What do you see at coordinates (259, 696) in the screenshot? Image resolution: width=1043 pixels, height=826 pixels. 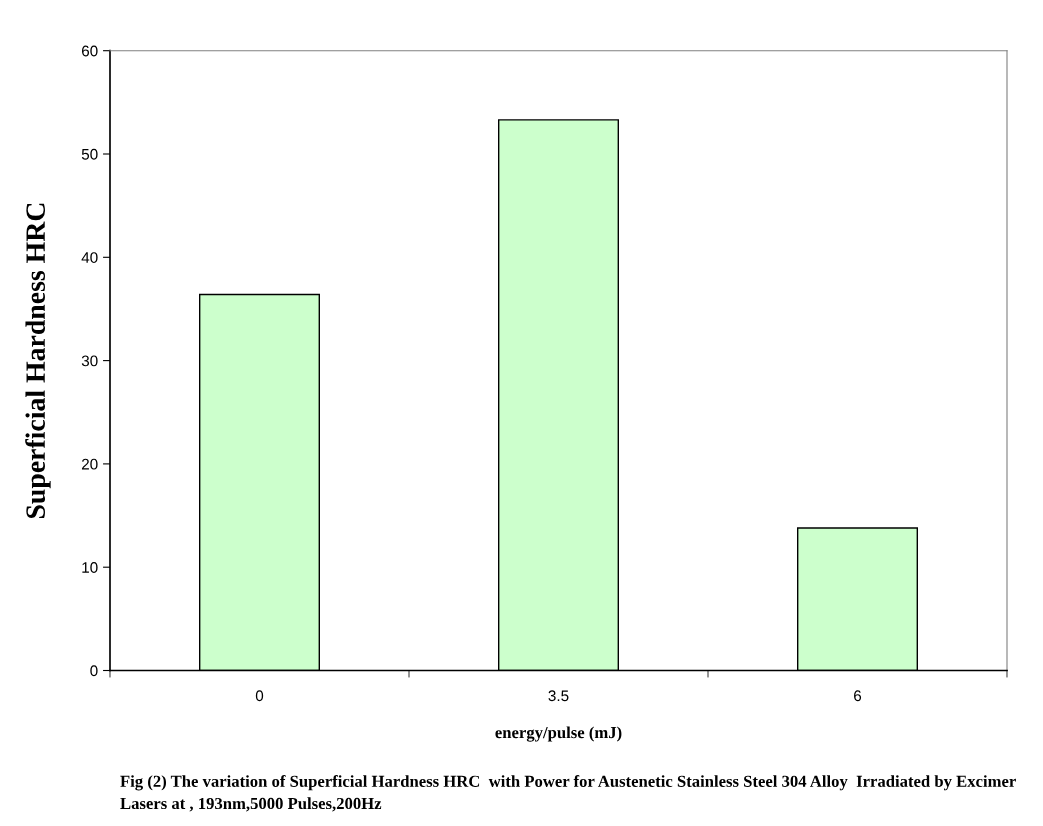 I see `x-tick-label: 0` at bounding box center [259, 696].